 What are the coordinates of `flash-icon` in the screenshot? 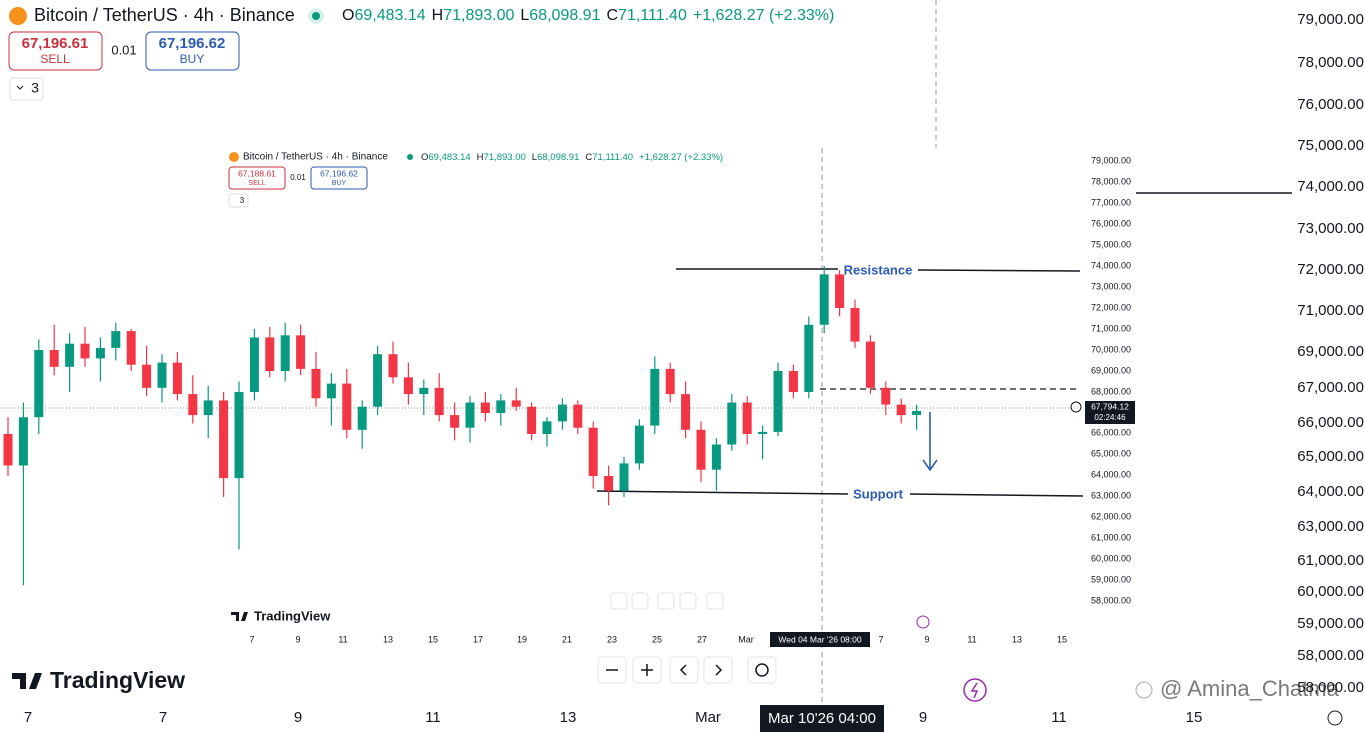 It's located at (975, 690).